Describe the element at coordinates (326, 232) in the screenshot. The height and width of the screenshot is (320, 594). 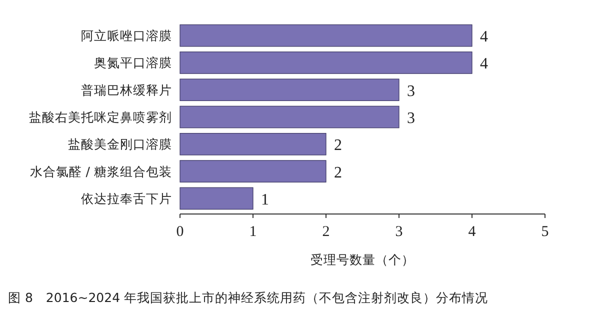
I see `x-tick-label: 2` at that location.